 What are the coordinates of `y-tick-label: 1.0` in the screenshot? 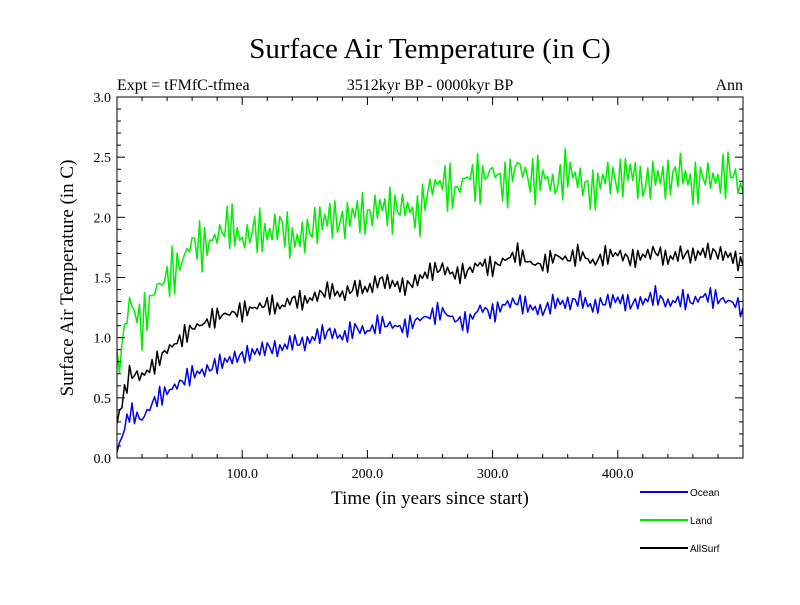 It's located at (103, 339).